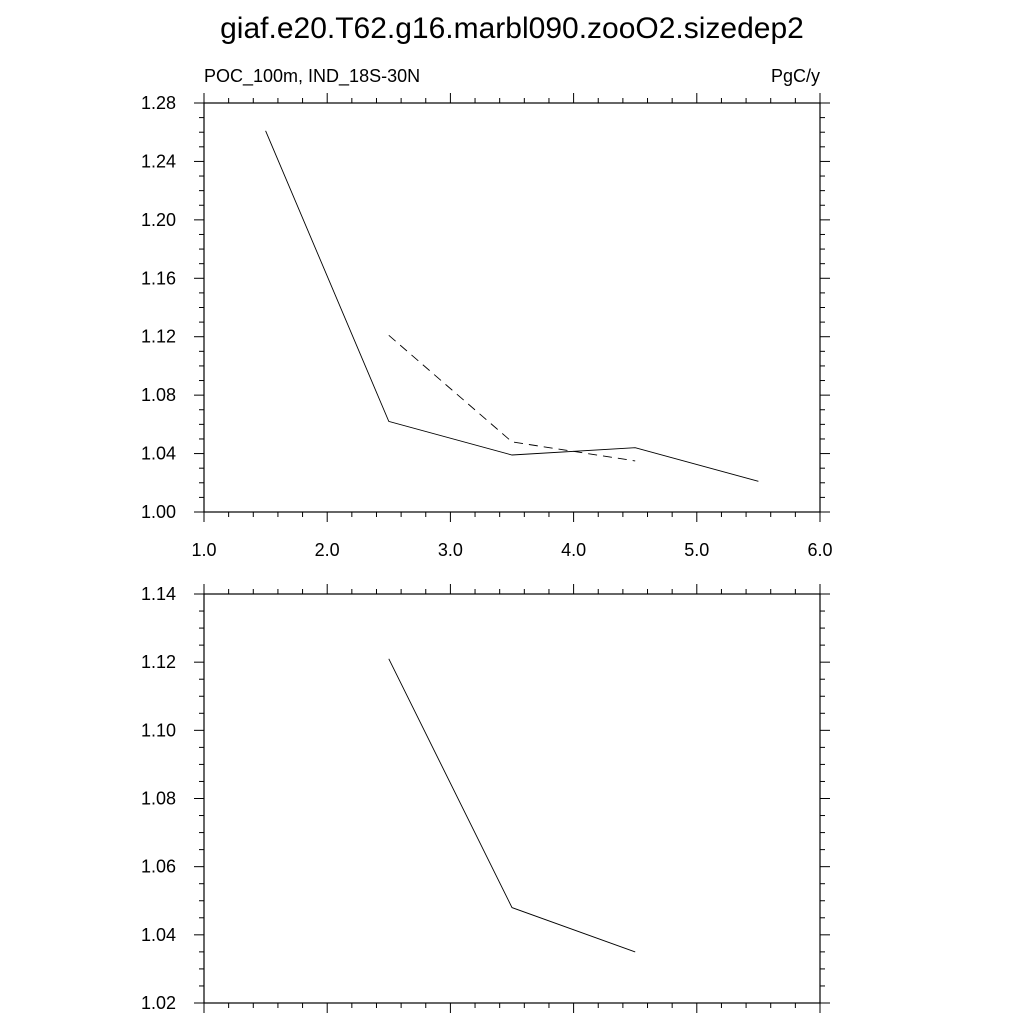  What do you see at coordinates (312, 76) in the screenshot?
I see `variable-region-label: POC_100m, IND_18S-30N` at bounding box center [312, 76].